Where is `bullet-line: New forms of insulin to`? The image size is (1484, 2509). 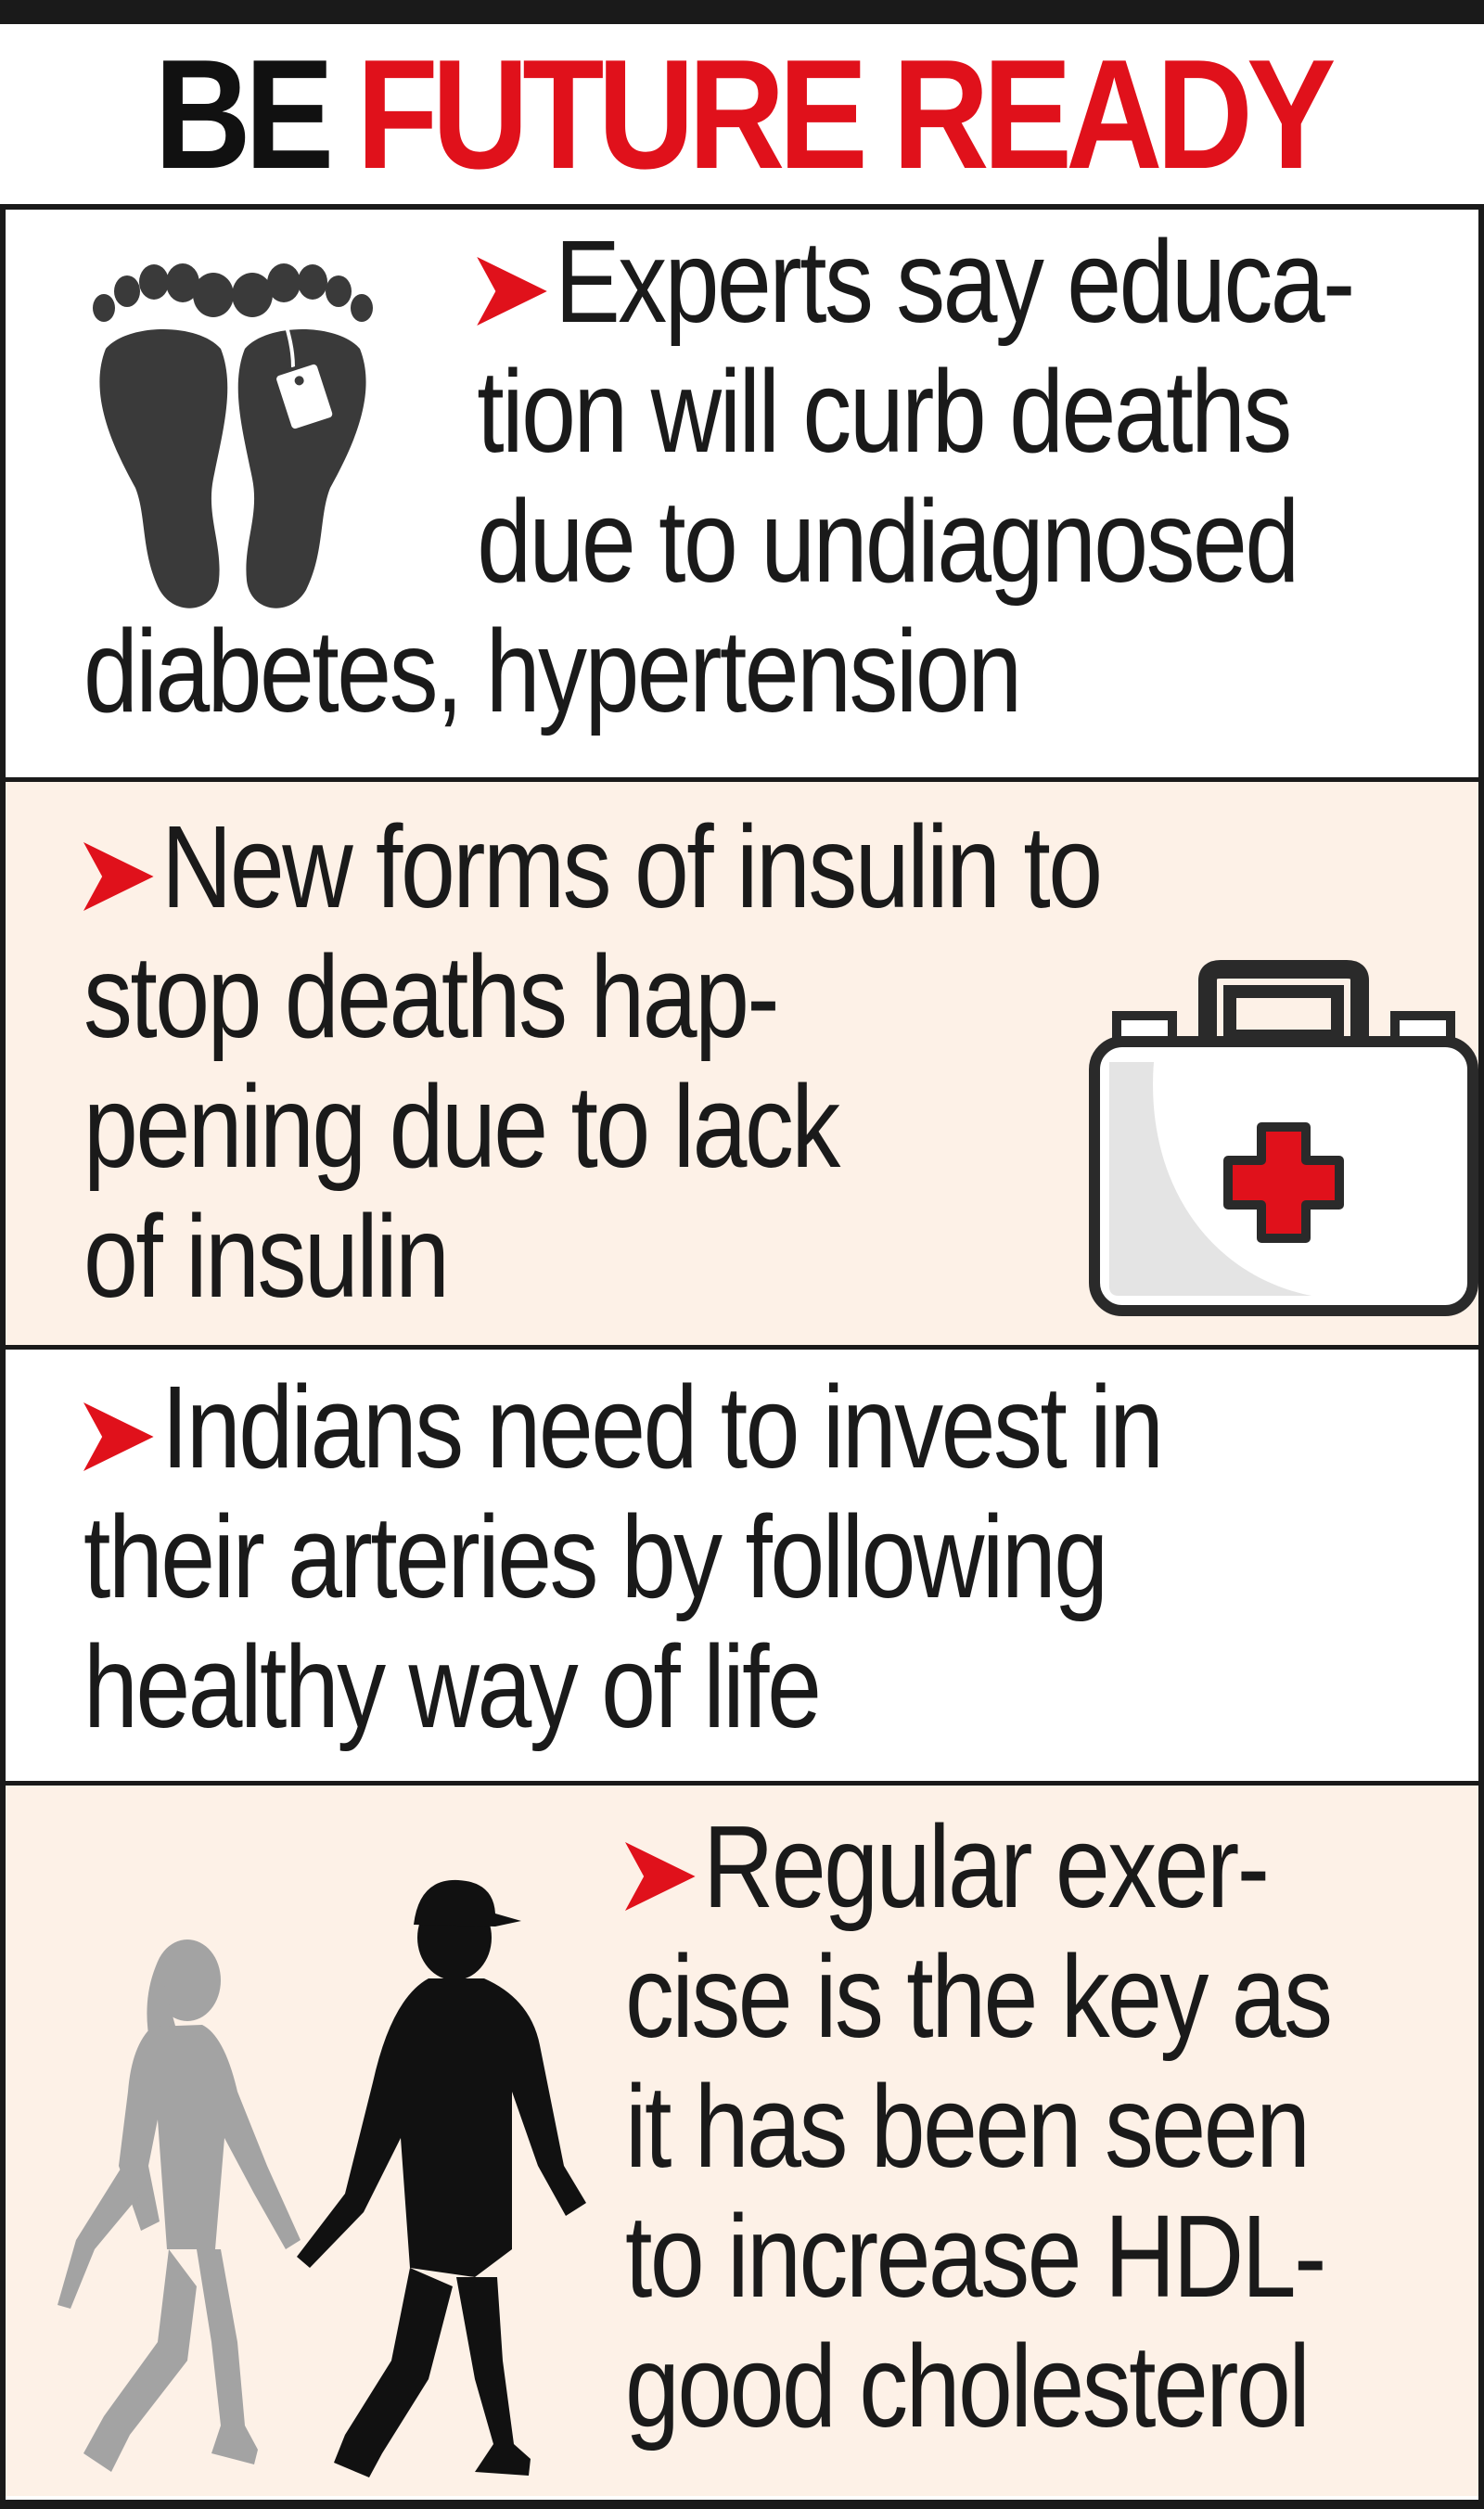
bullet-line: New forms of insulin to is located at coordinates (632, 867).